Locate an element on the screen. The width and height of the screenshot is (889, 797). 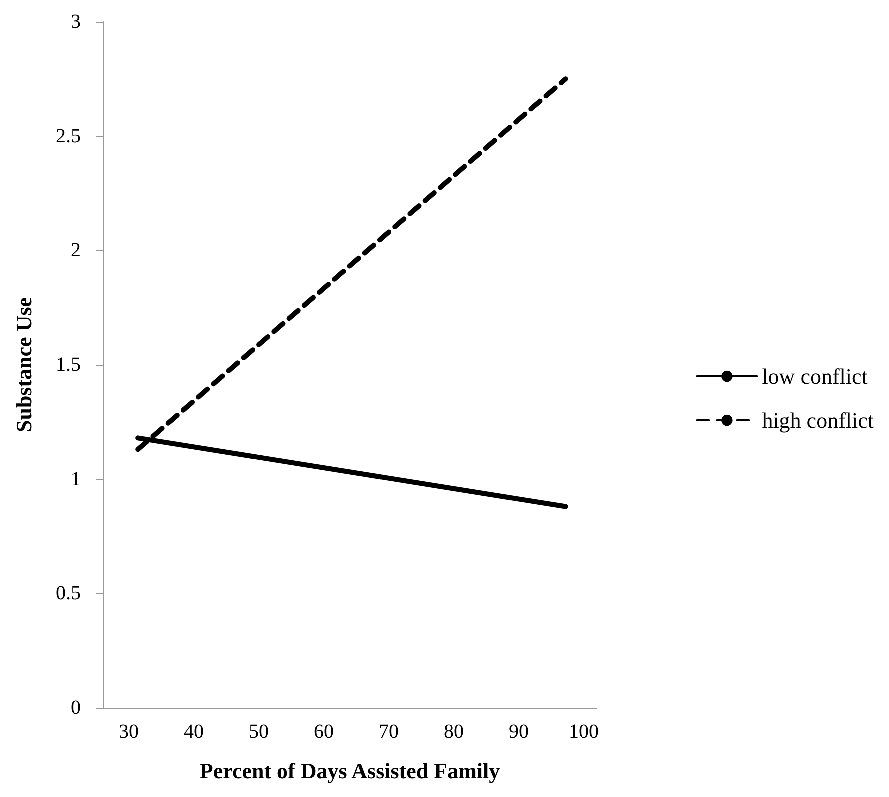
x-tick-label: 70 is located at coordinates (389, 732).